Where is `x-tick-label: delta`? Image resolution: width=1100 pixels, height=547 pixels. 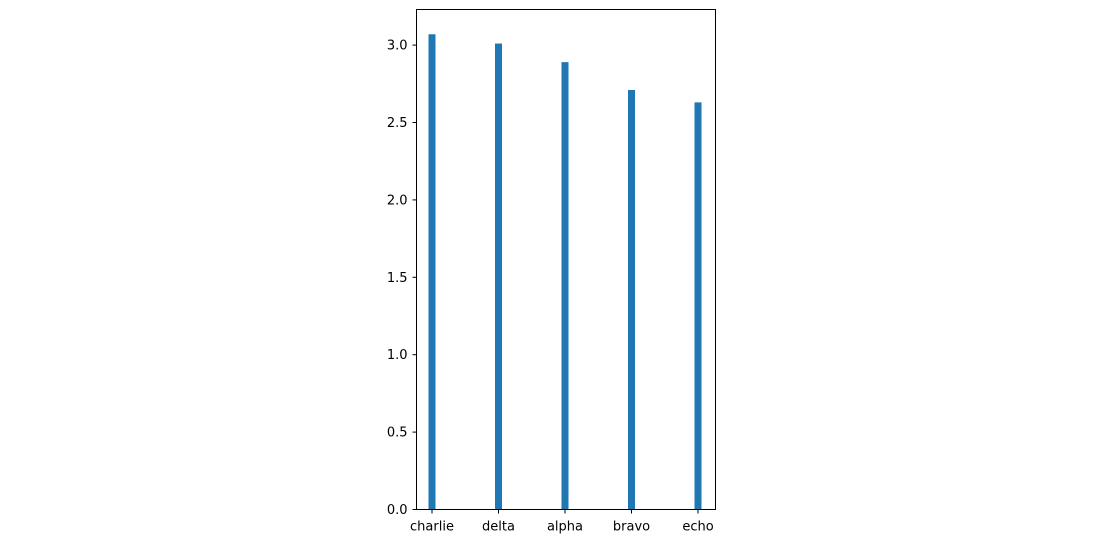
x-tick-label: delta is located at coordinates (498, 527).